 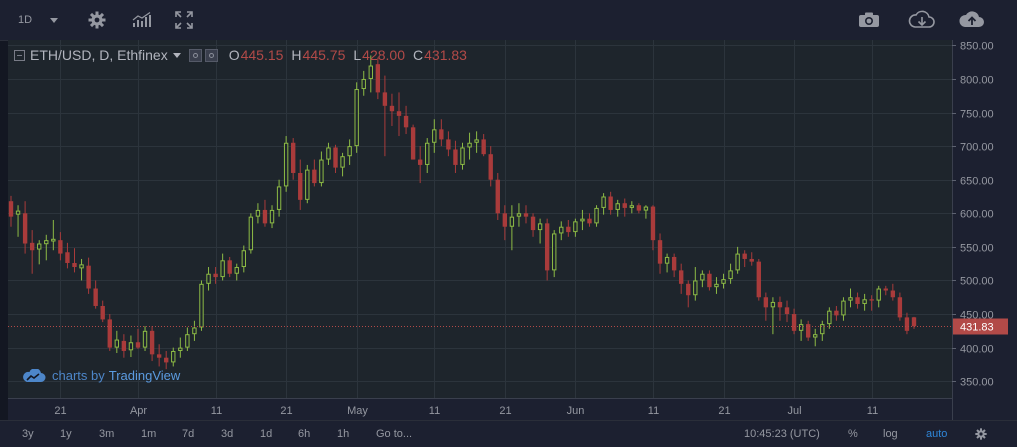 I want to click on watermark-brand: TradingView, so click(x=144, y=375).